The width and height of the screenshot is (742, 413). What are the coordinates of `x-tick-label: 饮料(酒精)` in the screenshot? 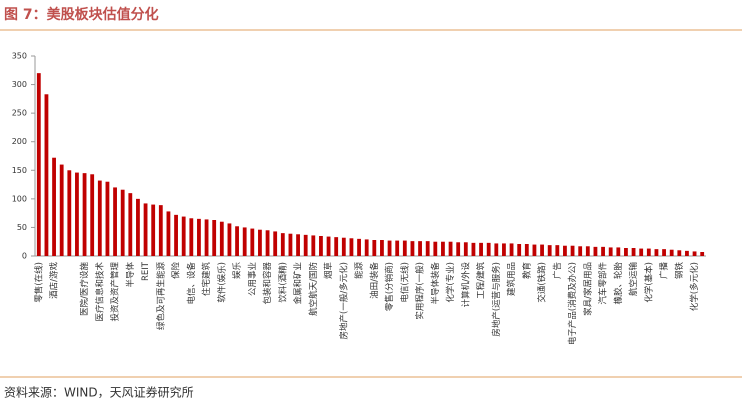 It's located at (282, 282).